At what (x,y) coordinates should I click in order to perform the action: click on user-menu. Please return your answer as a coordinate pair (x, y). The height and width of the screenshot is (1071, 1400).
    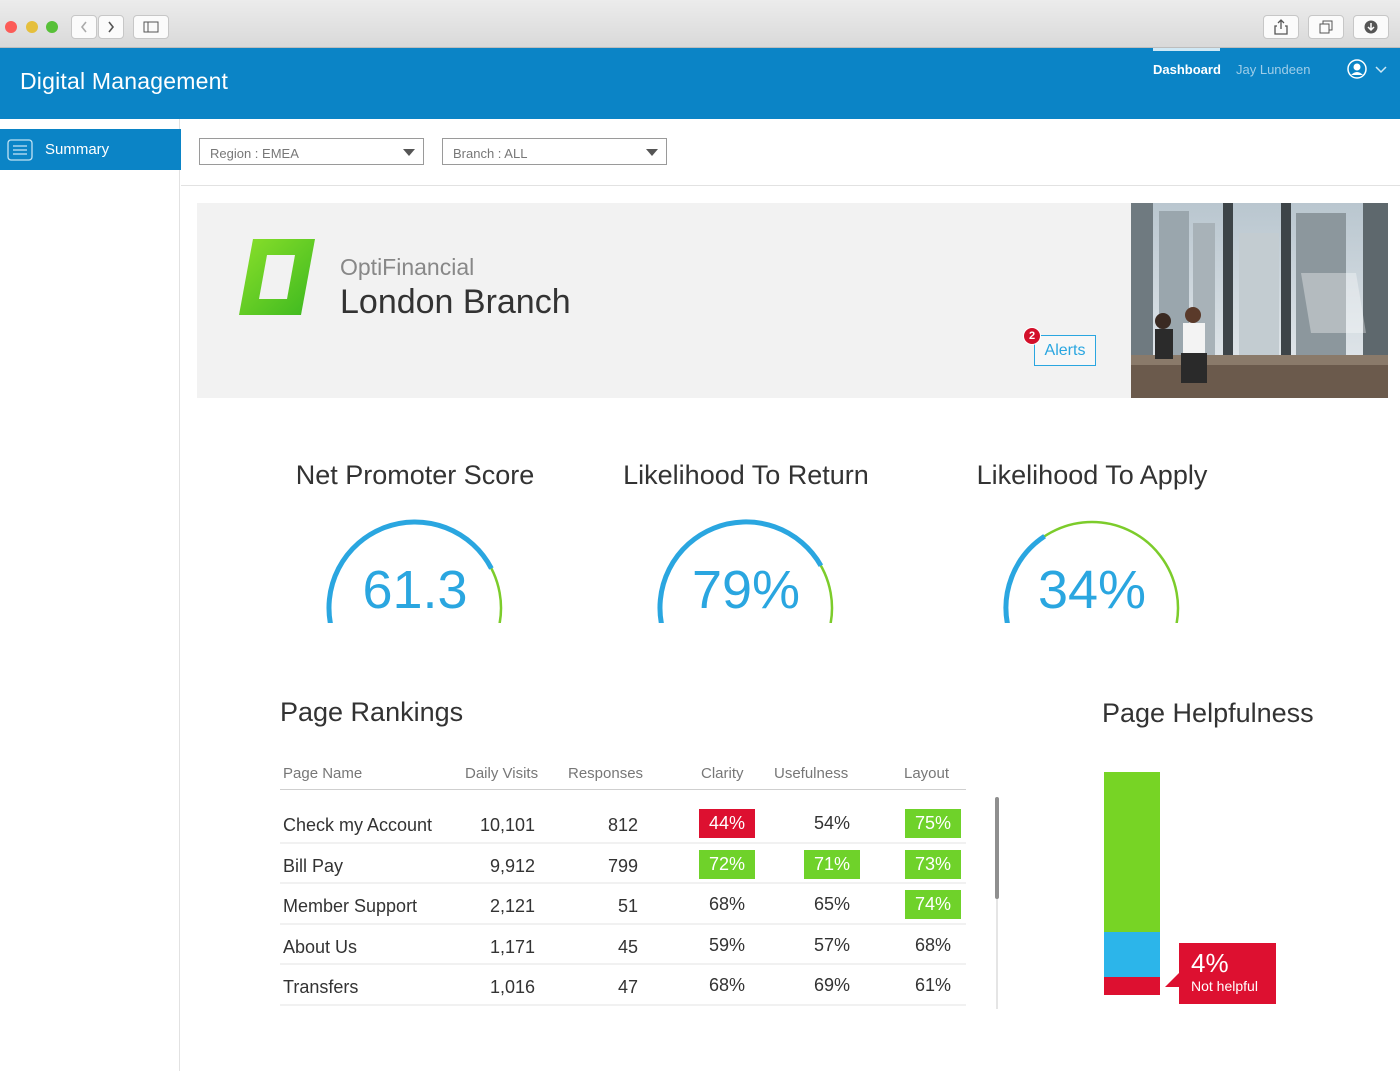
    Looking at the image, I should click on (1370, 72).